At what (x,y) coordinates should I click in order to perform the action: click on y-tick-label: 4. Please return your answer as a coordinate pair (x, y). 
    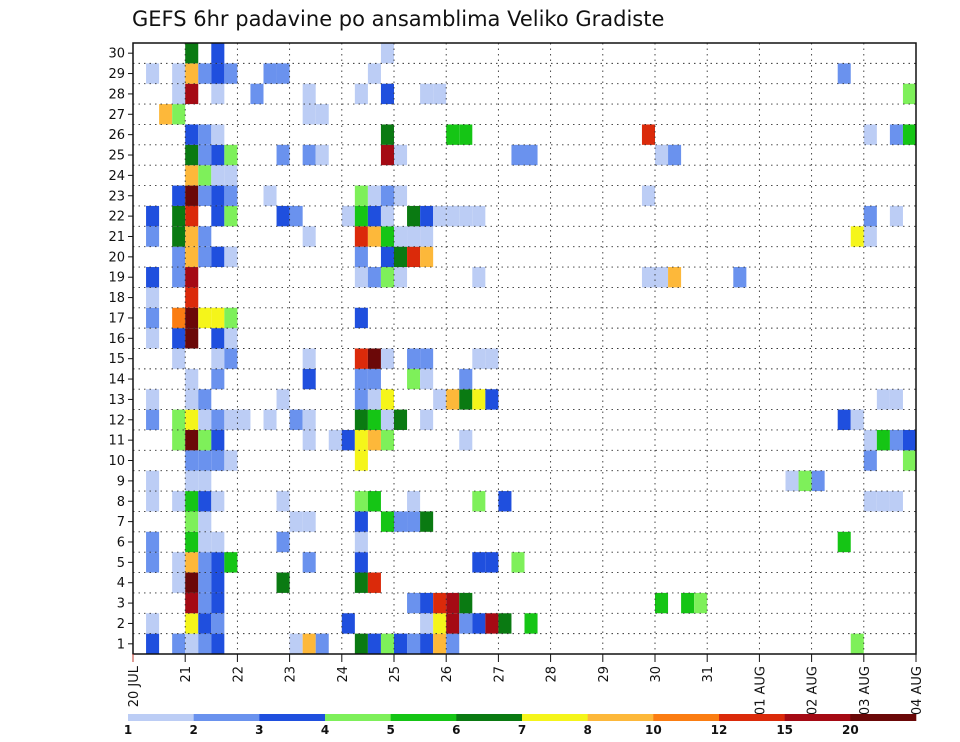
    Looking at the image, I should click on (121, 583).